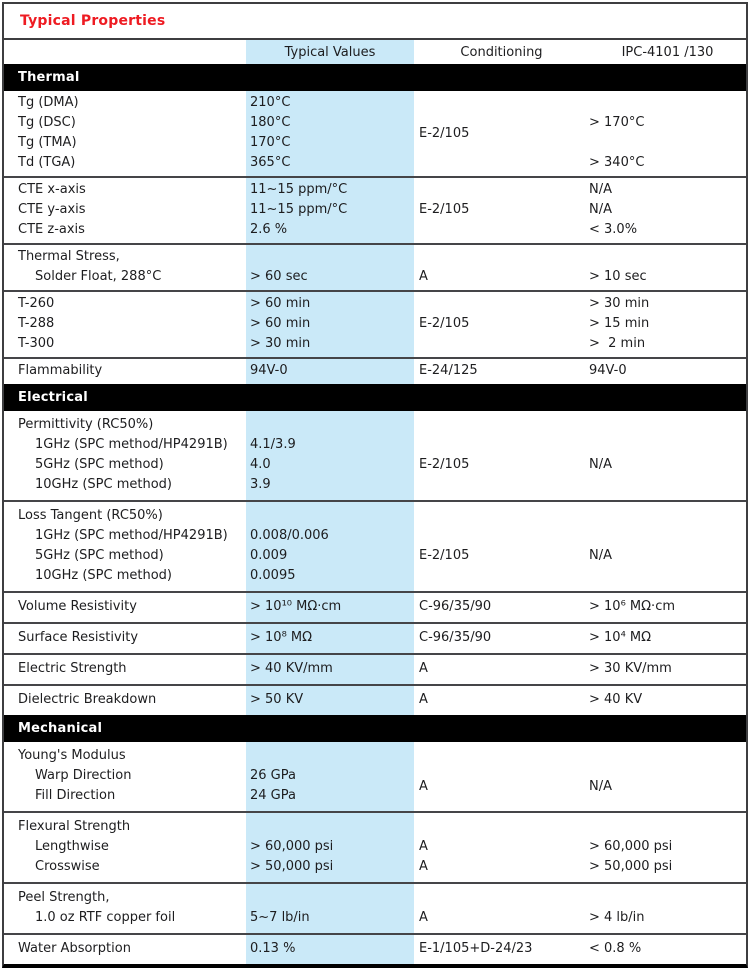 The image size is (750, 968). What do you see at coordinates (260, 484) in the screenshot?
I see `typical-value: 3.9` at bounding box center [260, 484].